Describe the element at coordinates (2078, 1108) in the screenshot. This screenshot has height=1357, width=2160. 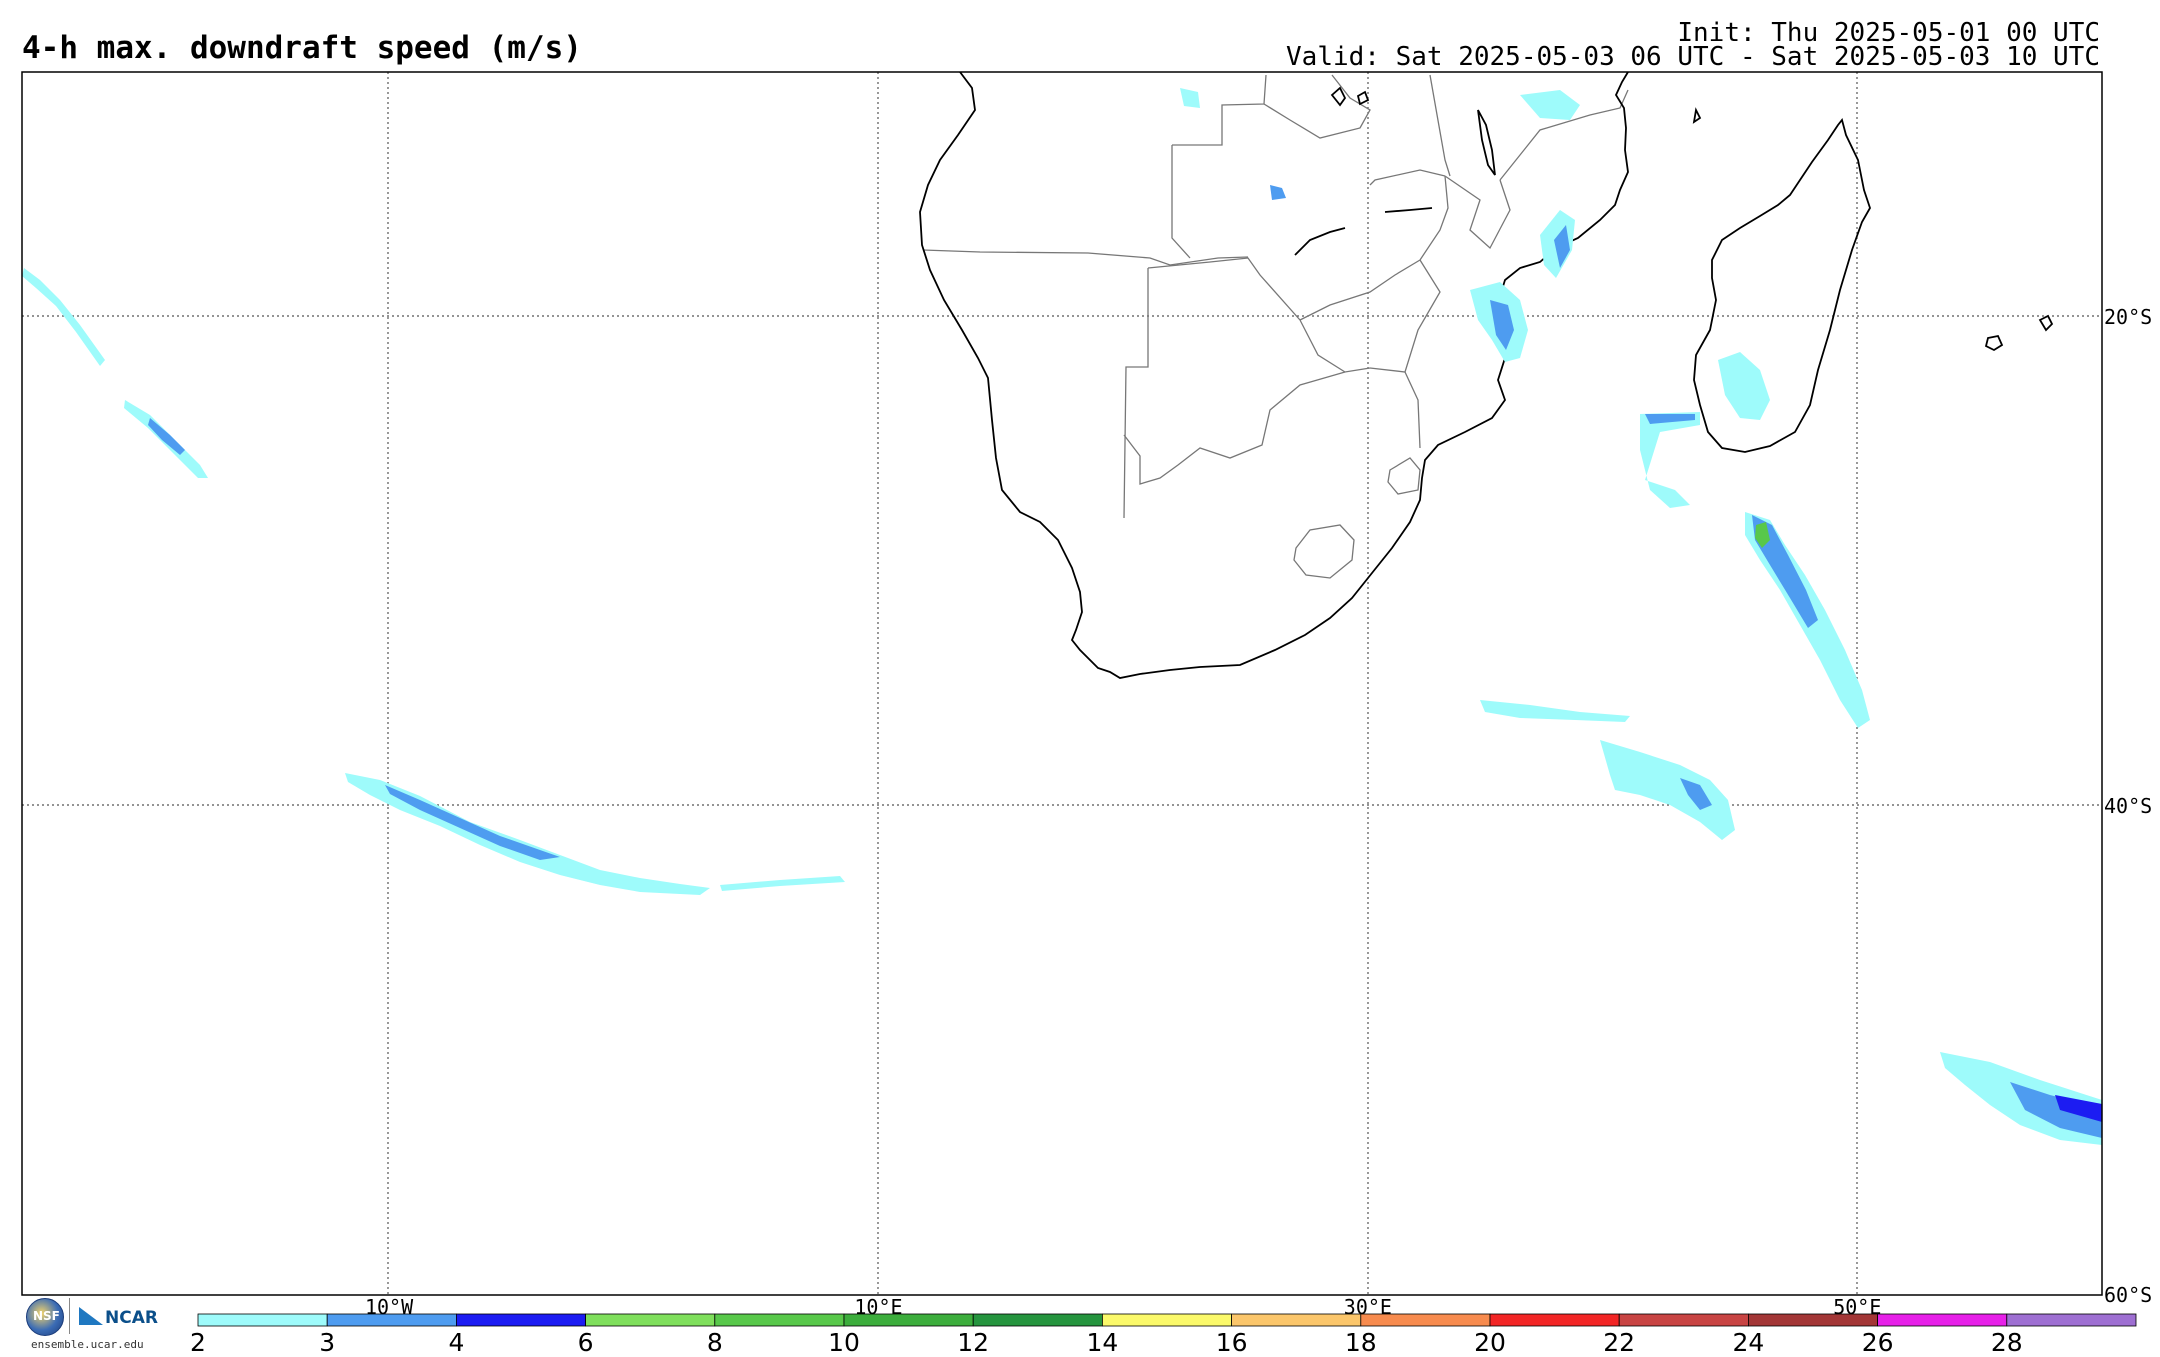
I see `shade-band-southeast-max` at that location.